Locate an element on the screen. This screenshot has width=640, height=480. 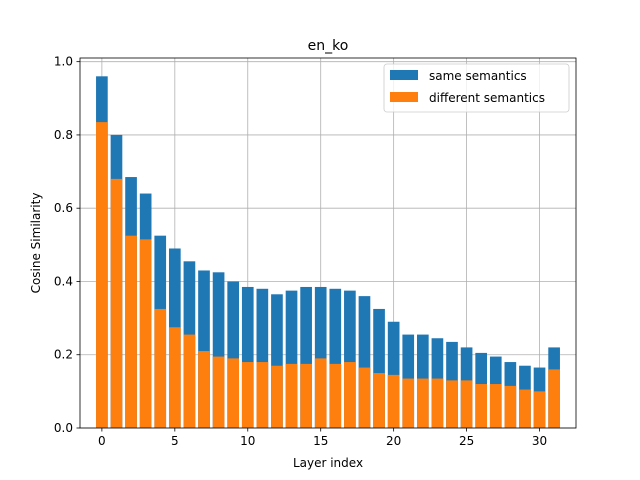
legend-label-same-semantics: same semantics is located at coordinates (478, 76).